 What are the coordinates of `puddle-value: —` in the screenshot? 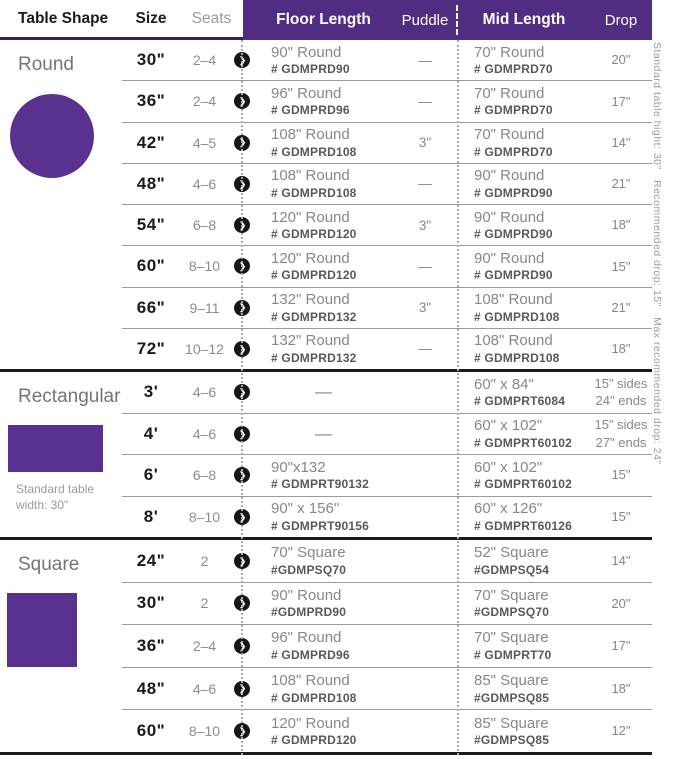 It's located at (425, 101).